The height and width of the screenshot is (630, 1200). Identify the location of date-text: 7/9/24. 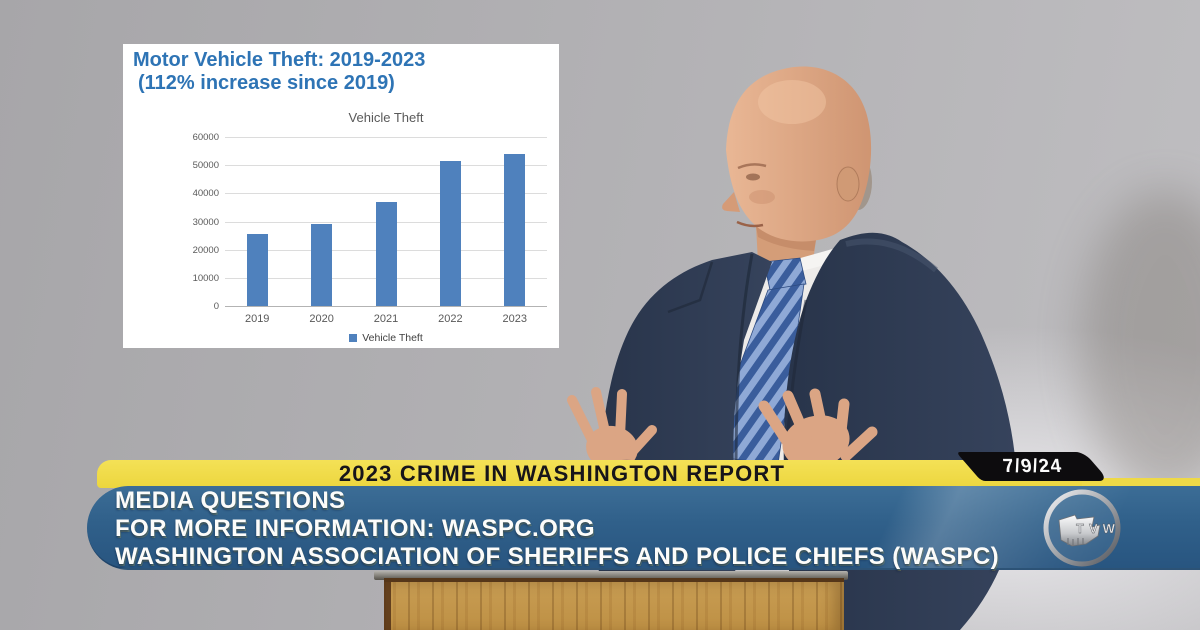
(1032, 466).